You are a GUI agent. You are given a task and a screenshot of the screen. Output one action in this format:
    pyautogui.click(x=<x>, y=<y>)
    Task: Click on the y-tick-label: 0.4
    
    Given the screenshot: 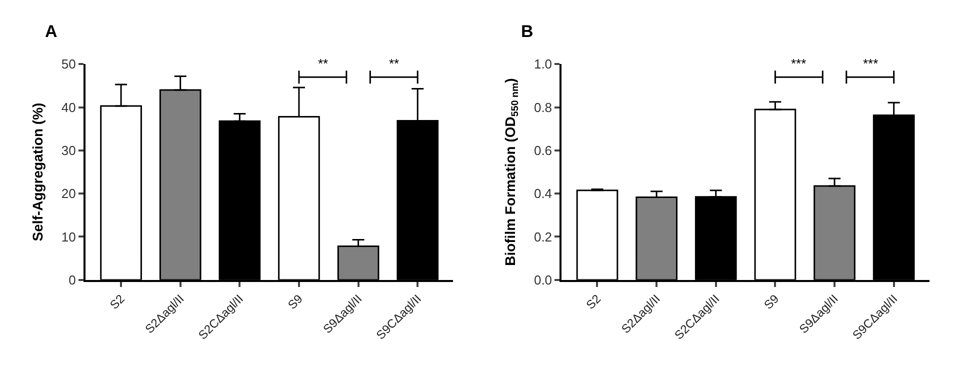 What is the action you would take?
    pyautogui.click(x=543, y=194)
    